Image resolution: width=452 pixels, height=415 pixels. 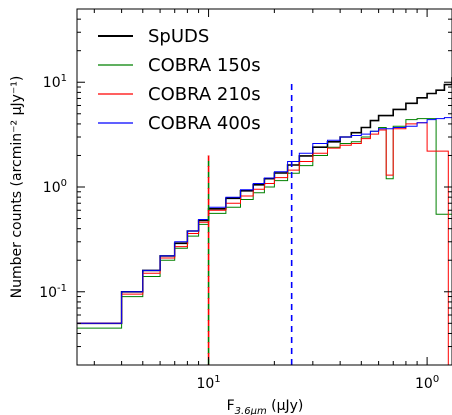 I want to click on legend-label: COBRA 210s, so click(x=204, y=94).